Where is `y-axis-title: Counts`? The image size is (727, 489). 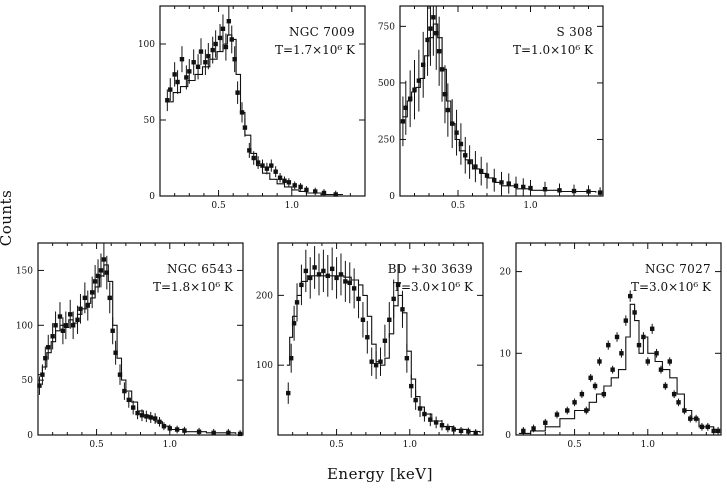 y-axis-title: Counts is located at coordinates (7, 218).